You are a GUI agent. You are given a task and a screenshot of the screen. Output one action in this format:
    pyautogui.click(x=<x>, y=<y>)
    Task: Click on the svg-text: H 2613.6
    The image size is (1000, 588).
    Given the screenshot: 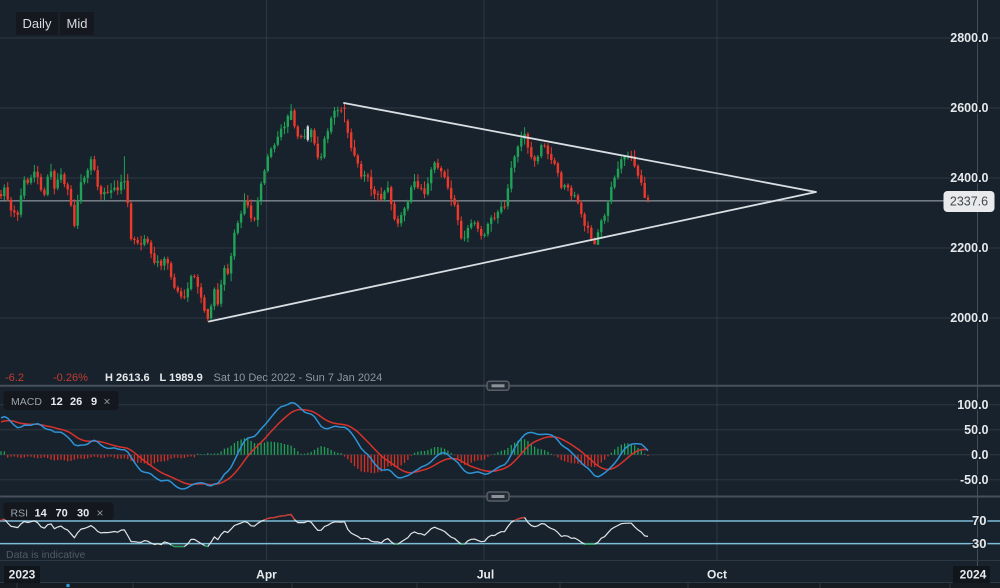 What is the action you would take?
    pyautogui.click(x=127, y=378)
    